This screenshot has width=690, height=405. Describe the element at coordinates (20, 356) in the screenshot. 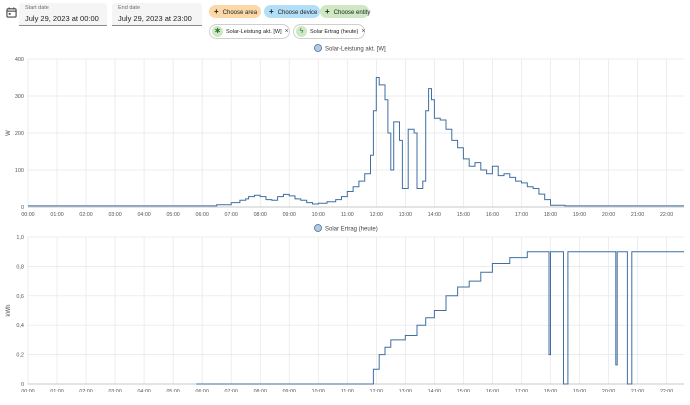

I see `y-tick-label: 0,2` at that location.